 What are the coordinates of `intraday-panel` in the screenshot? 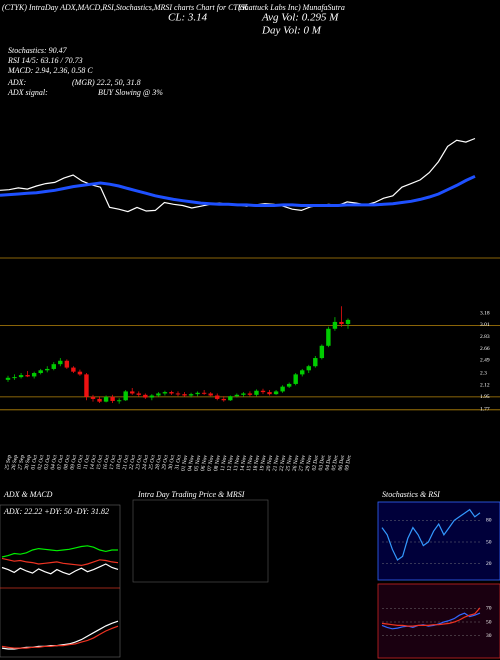 It's located at (200, 541).